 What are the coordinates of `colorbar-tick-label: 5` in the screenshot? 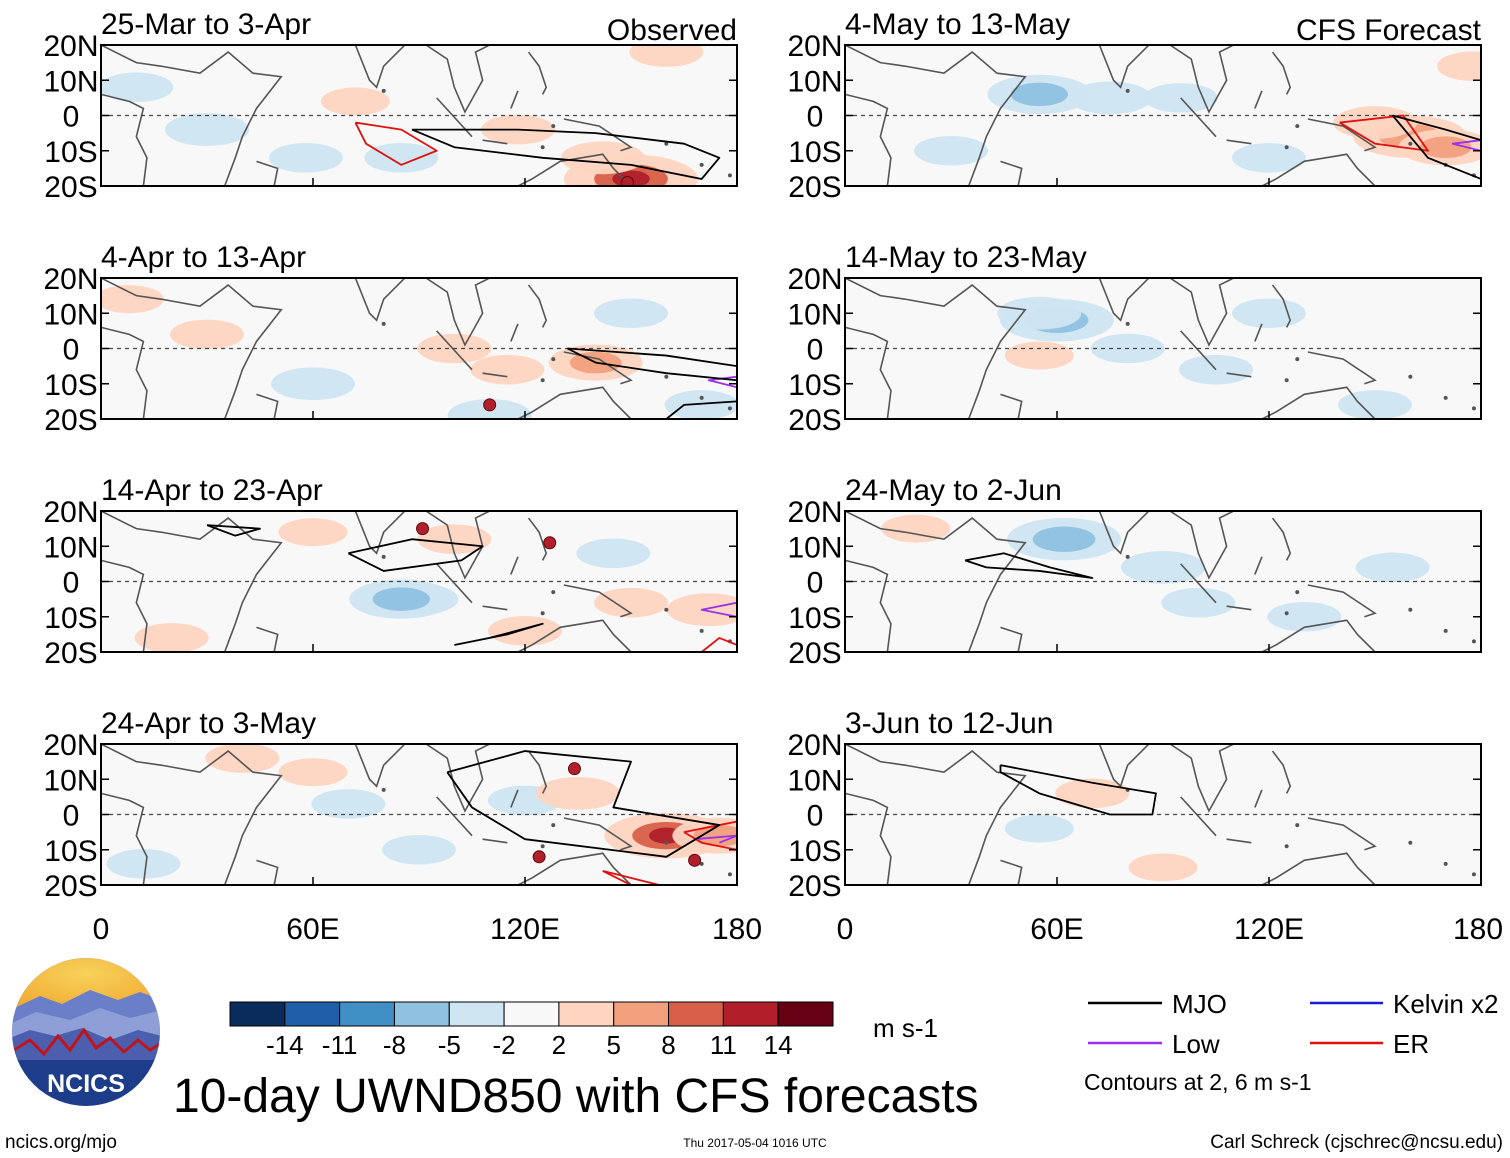 It's located at (613, 1045).